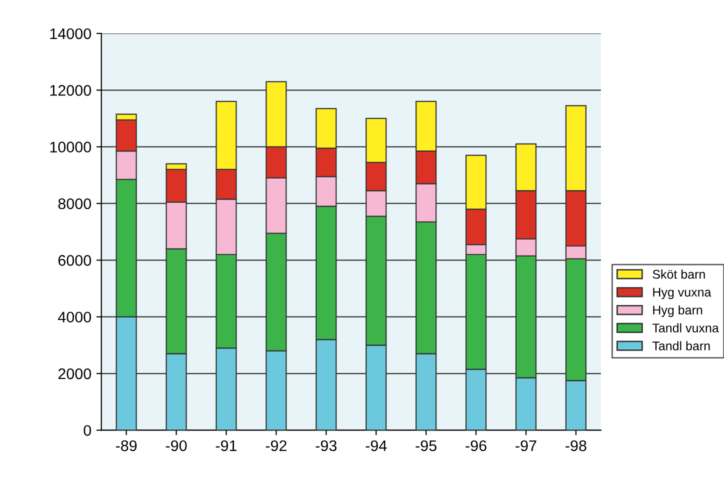  I want to click on legend-label: Hyg vuxna, so click(682, 294).